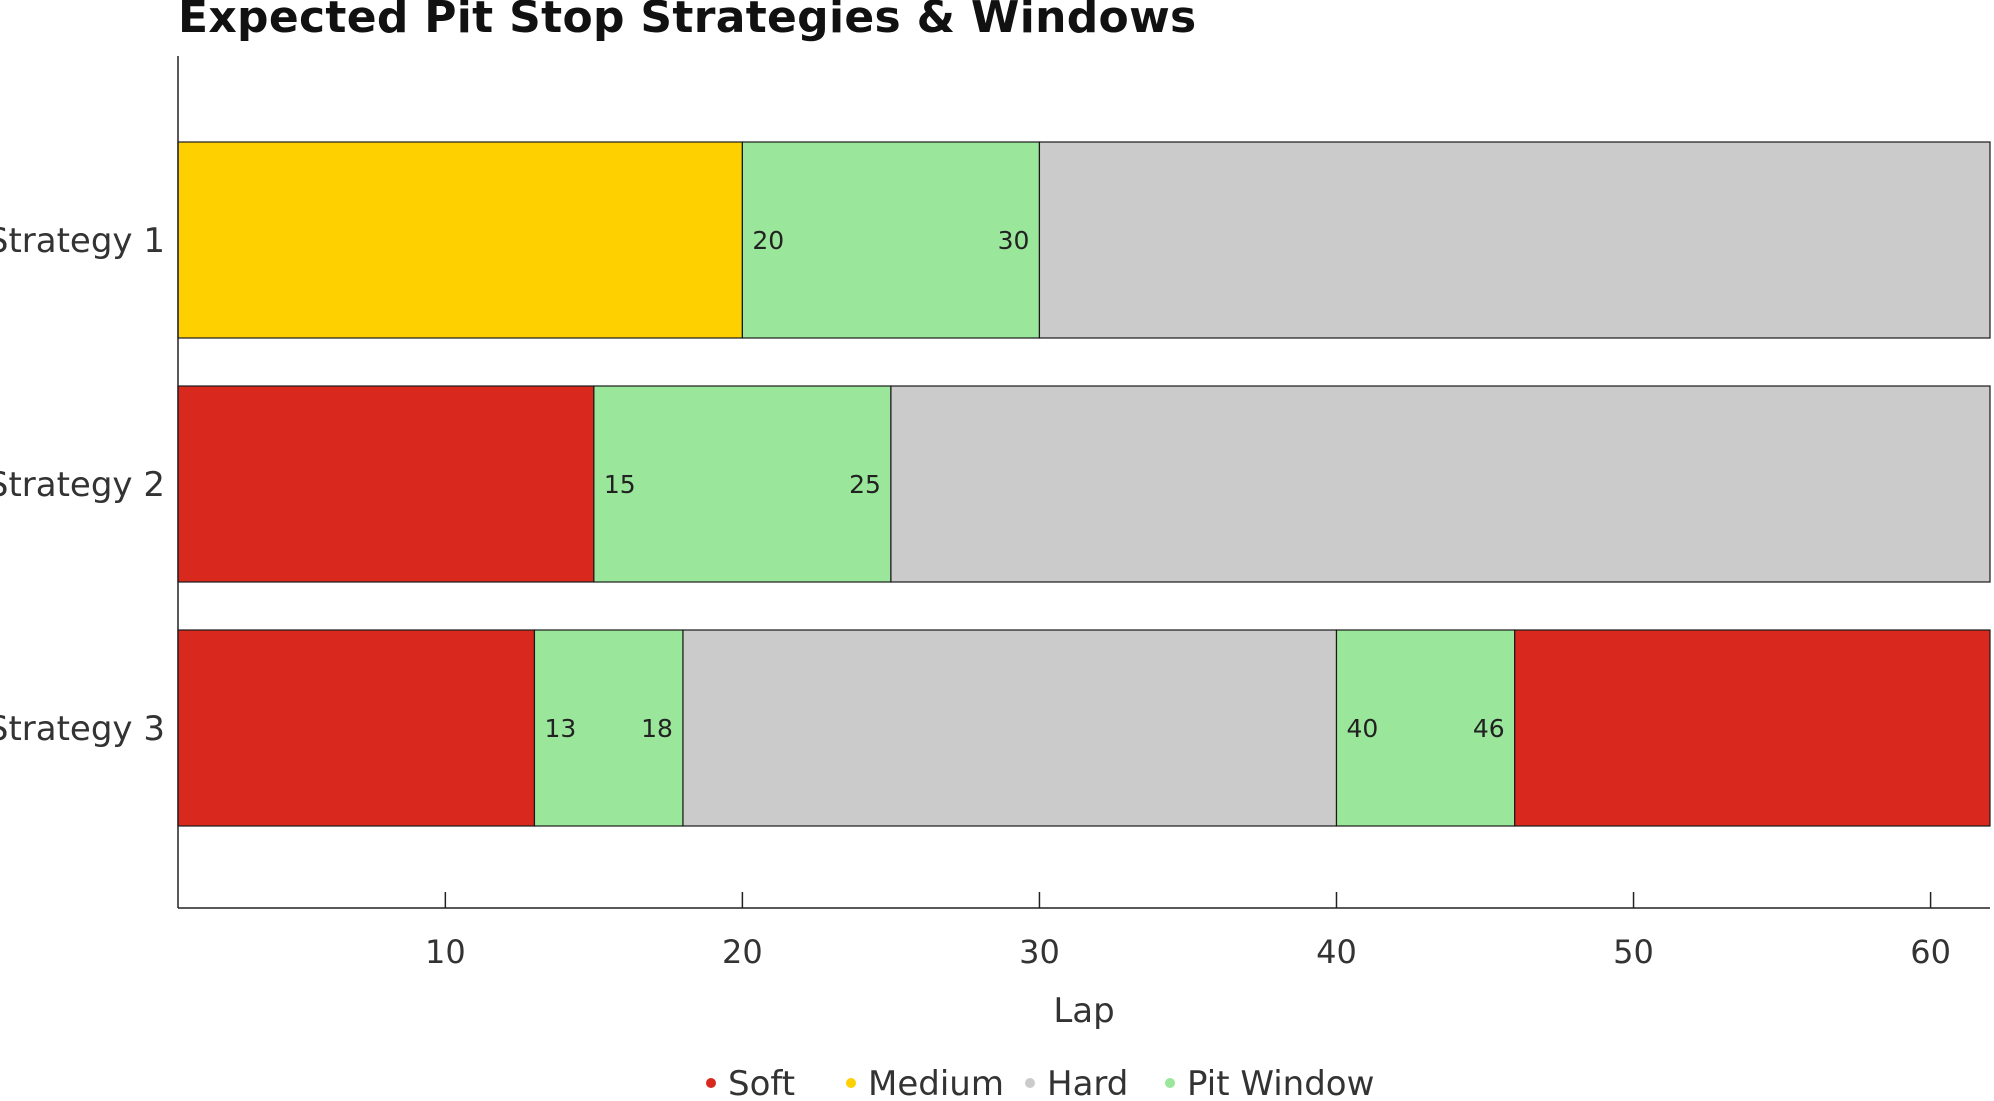  Describe the element at coordinates (1083, 1011) in the screenshot. I see `x-axis-label: Lap` at that location.